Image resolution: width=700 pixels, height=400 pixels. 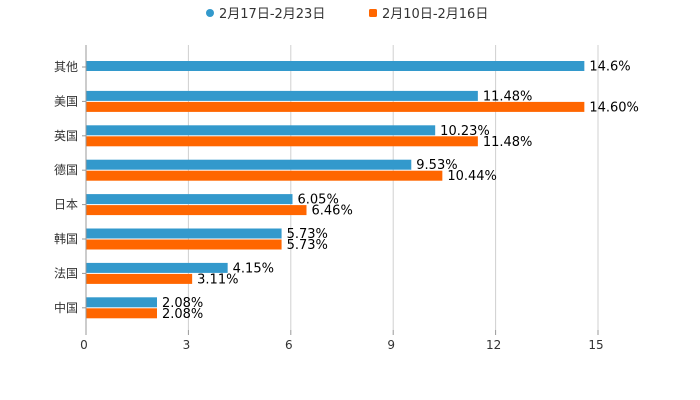 I want to click on data-label-1-2: 11.48%, so click(x=508, y=96).